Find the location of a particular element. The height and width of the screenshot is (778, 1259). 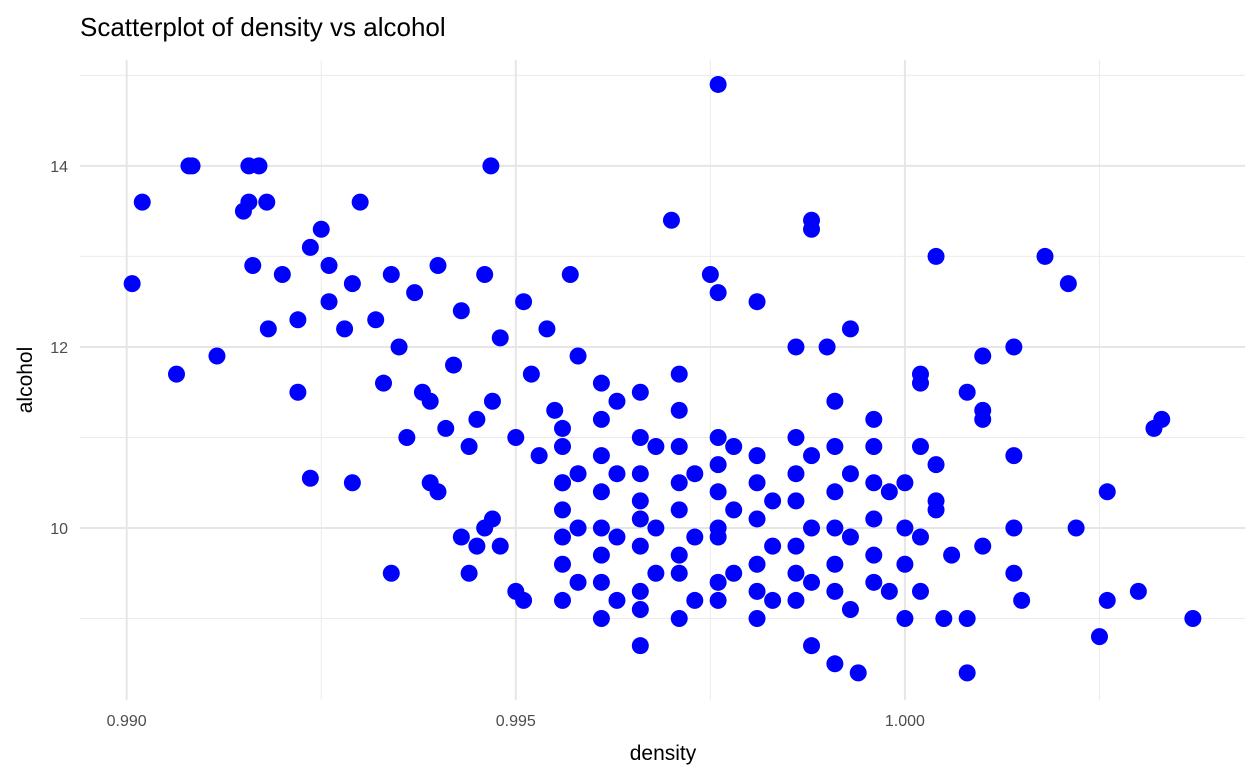

x-tick-label: 0.995 is located at coordinates (516, 721).